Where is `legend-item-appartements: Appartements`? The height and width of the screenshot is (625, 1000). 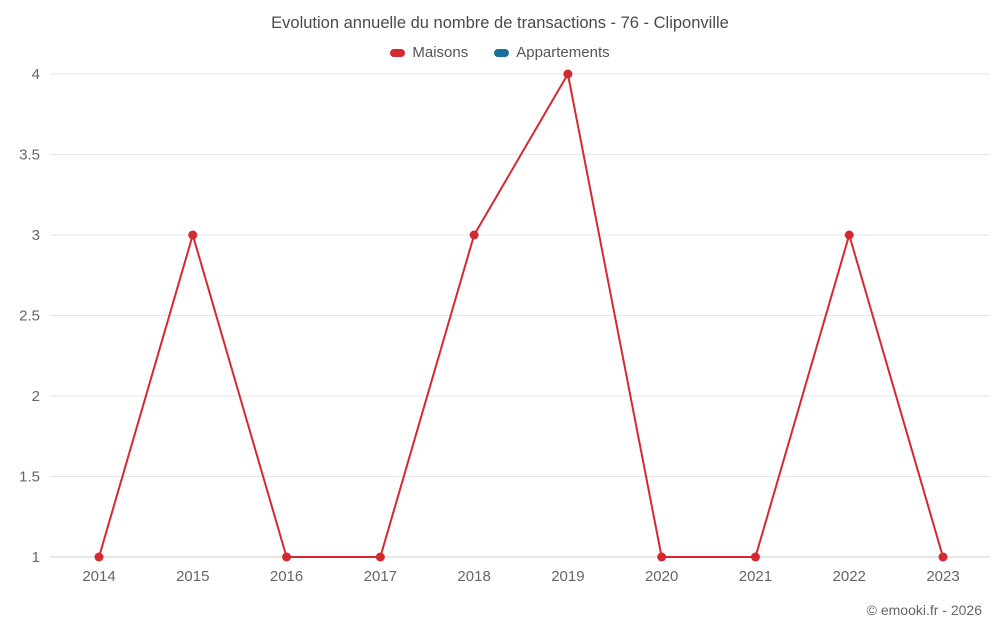 legend-item-appartements: Appartements is located at coordinates (552, 52).